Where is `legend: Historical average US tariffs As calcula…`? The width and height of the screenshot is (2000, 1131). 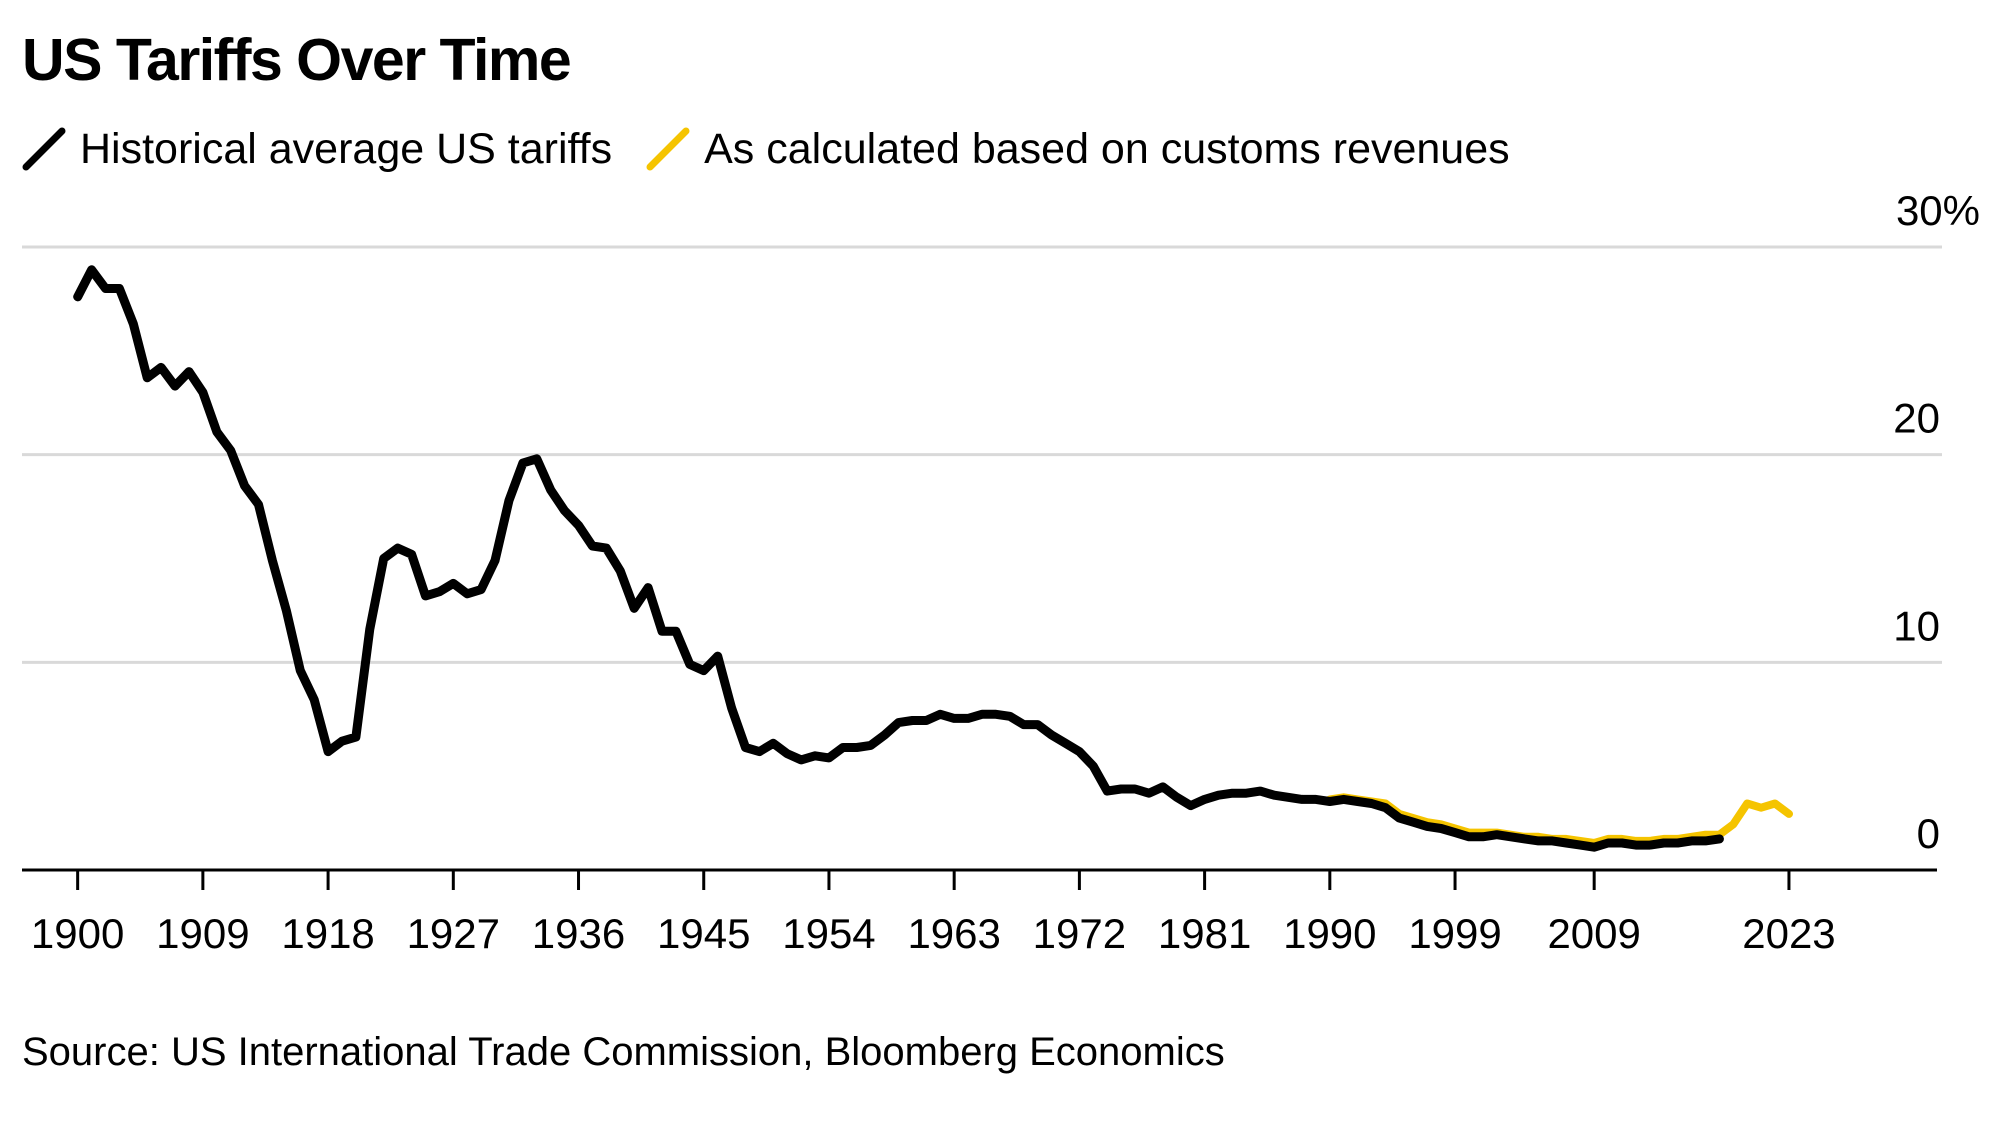 legend: Historical average US tariffs As calcula… is located at coordinates (783, 149).